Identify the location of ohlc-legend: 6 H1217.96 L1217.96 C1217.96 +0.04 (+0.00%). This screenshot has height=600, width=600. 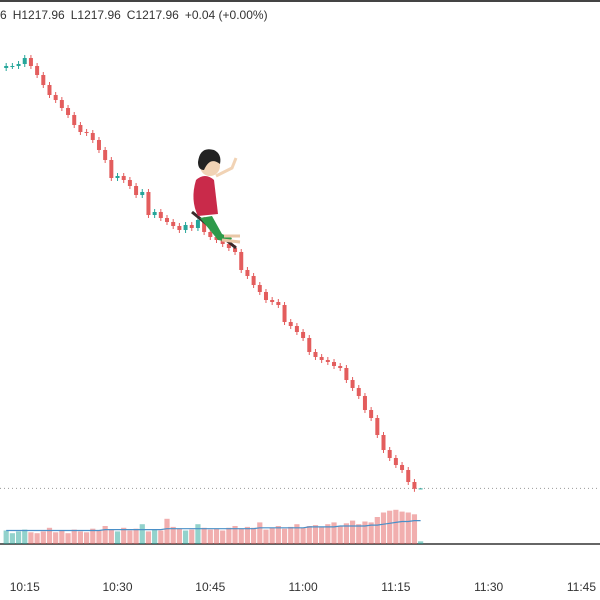
(134, 15).